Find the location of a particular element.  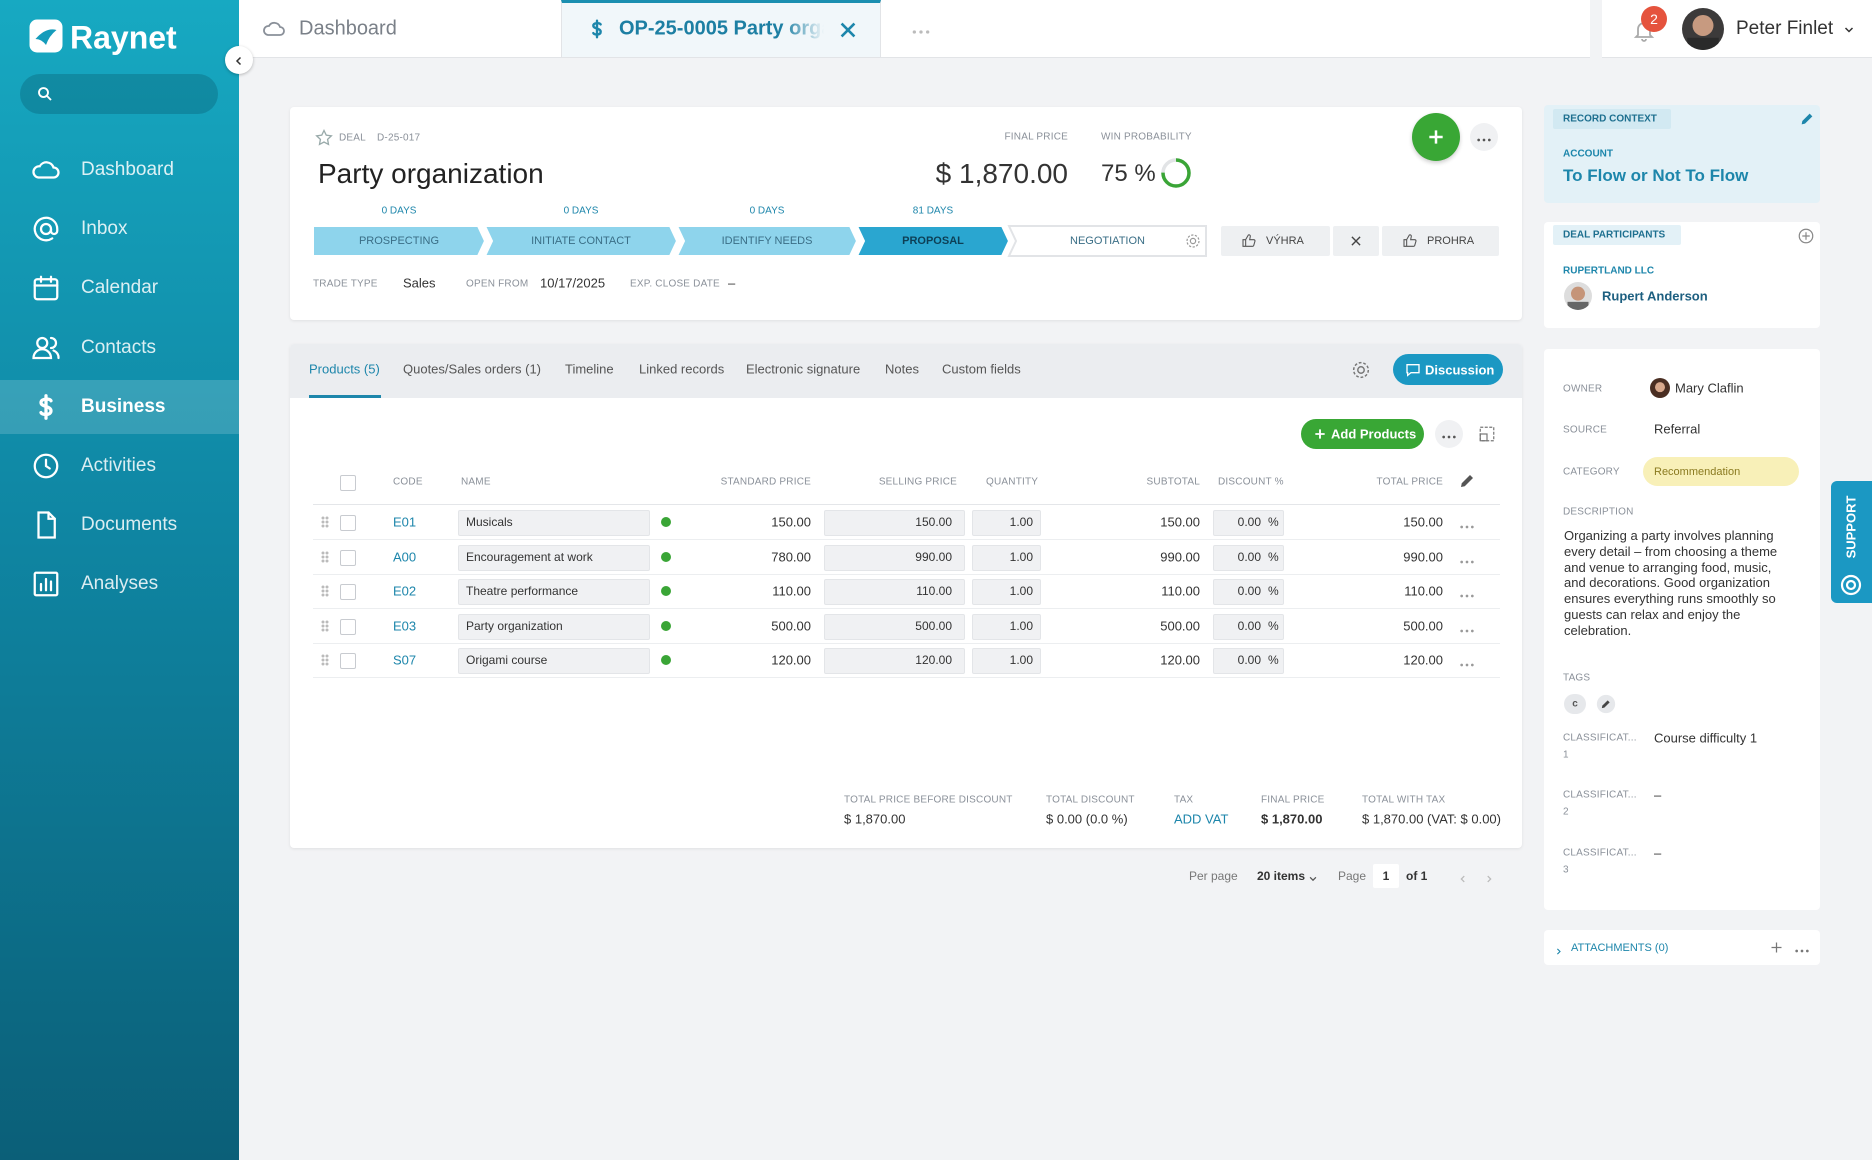

product-code: E03 is located at coordinates (405, 626).